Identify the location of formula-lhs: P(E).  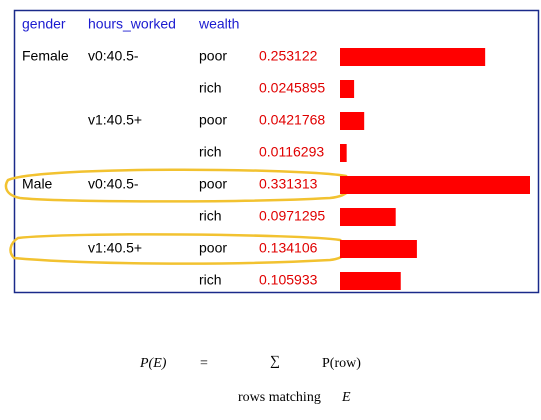
(153, 363).